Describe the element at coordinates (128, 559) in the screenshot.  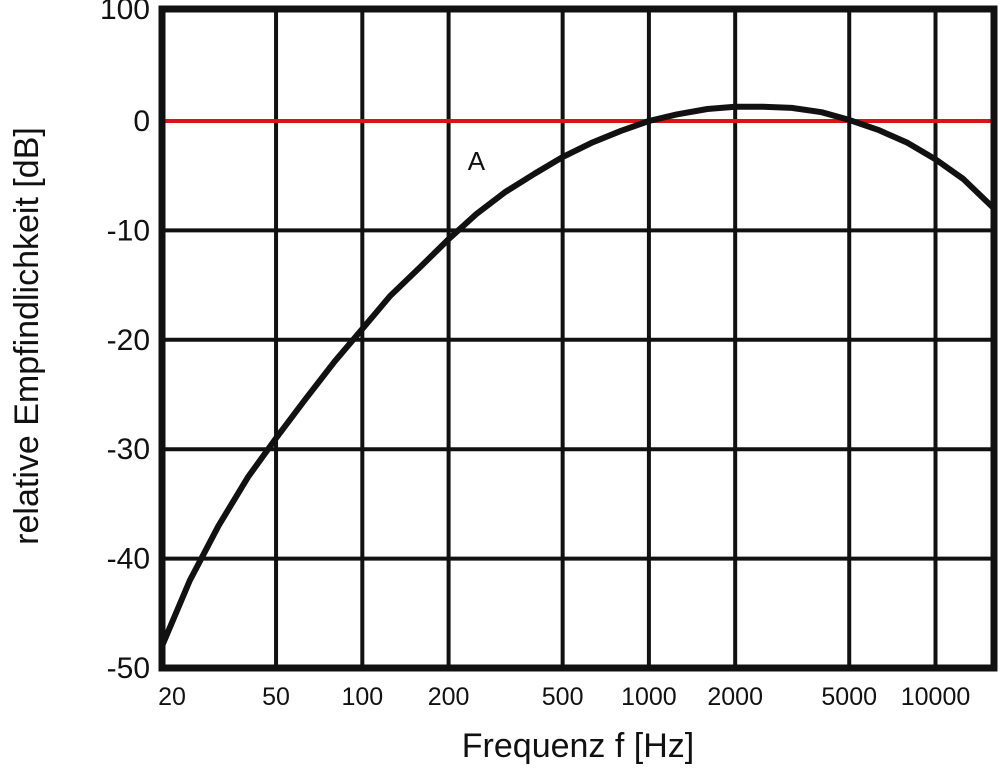
I see `y-tick-label: -40` at that location.